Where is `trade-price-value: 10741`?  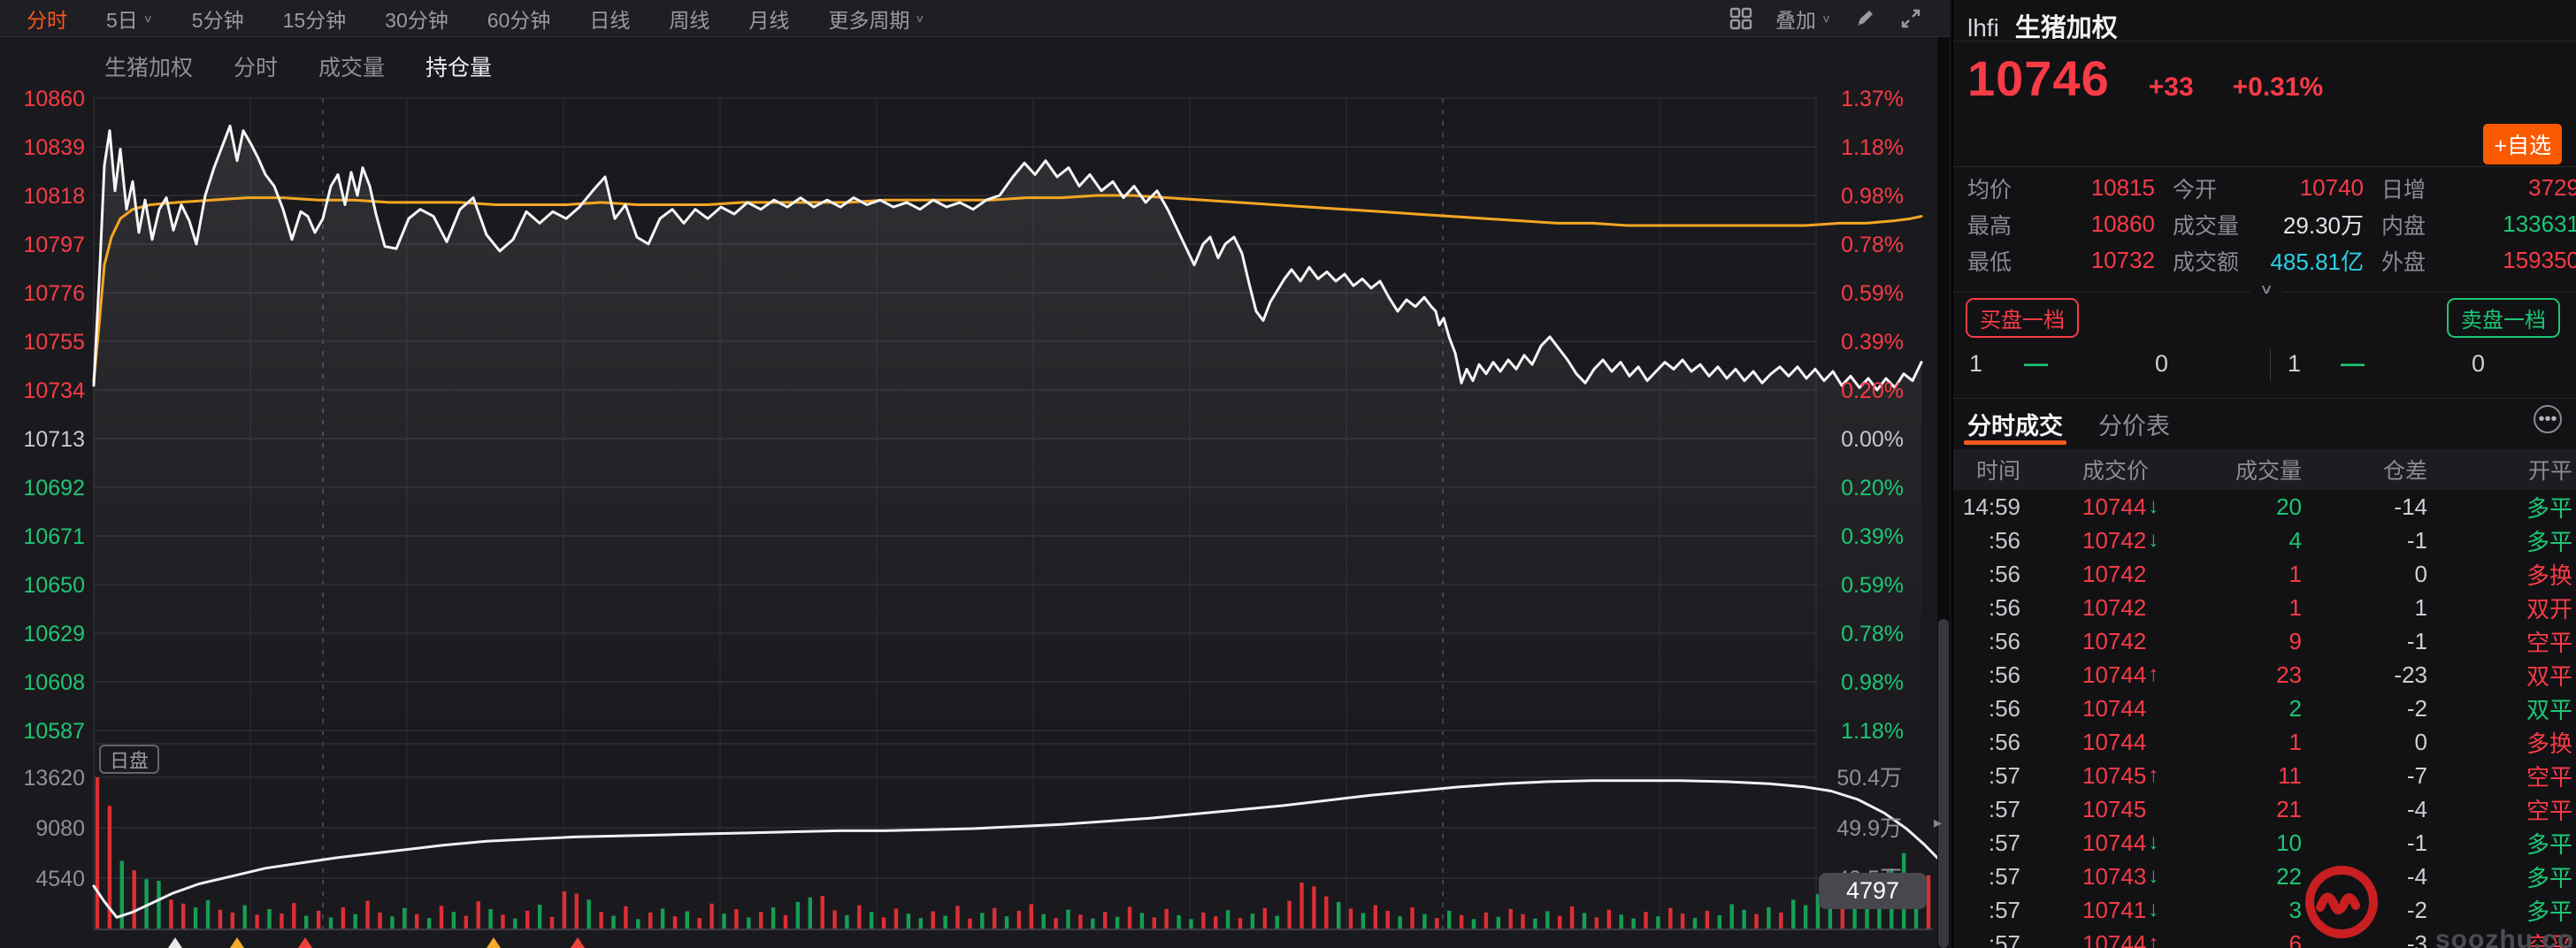 trade-price-value: 10741 is located at coordinates (2114, 909).